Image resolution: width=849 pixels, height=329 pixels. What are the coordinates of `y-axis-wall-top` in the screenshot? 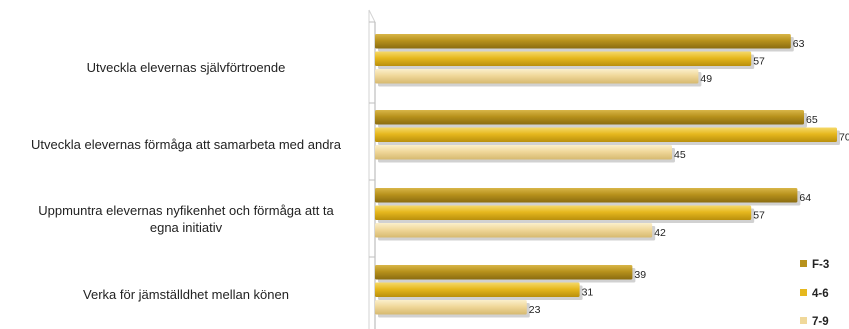 It's located at (372, 16).